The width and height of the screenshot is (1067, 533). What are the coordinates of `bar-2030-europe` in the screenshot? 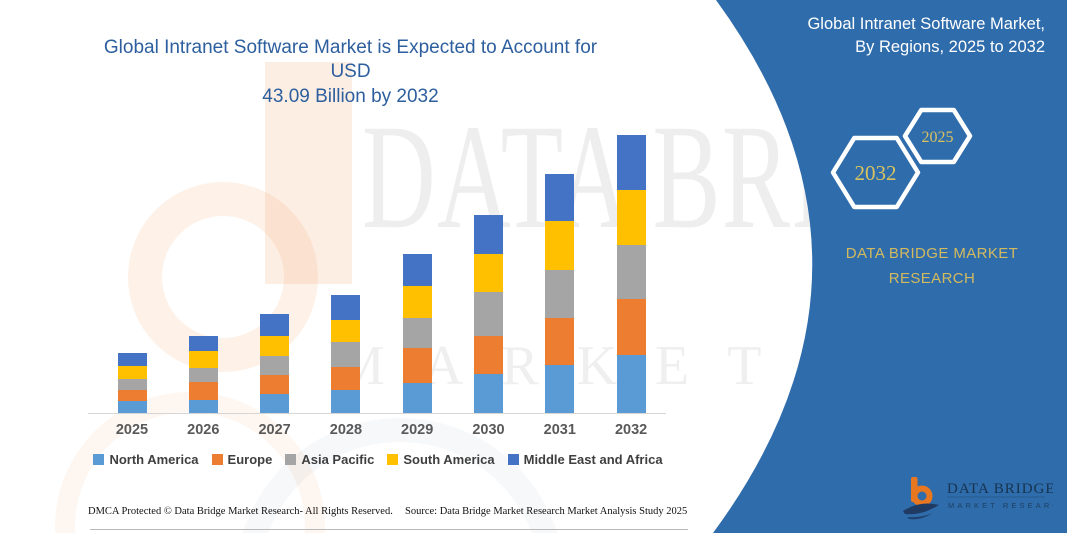 It's located at (488, 355).